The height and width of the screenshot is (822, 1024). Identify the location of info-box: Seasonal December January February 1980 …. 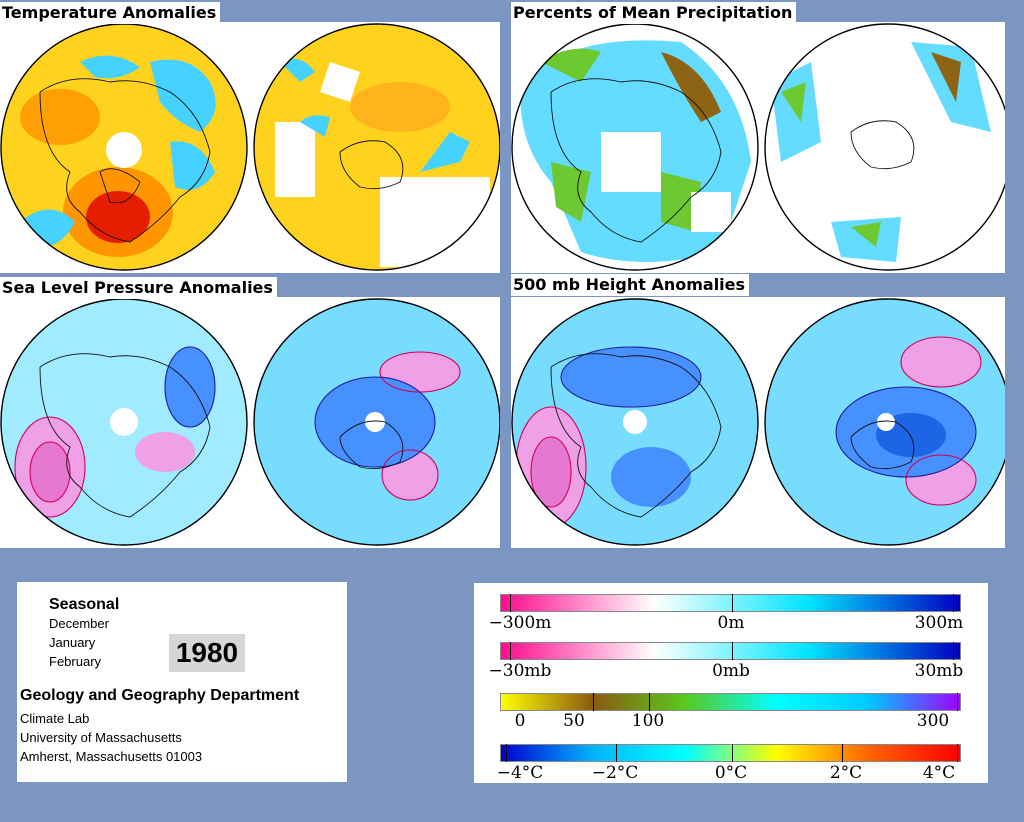
(182, 682).